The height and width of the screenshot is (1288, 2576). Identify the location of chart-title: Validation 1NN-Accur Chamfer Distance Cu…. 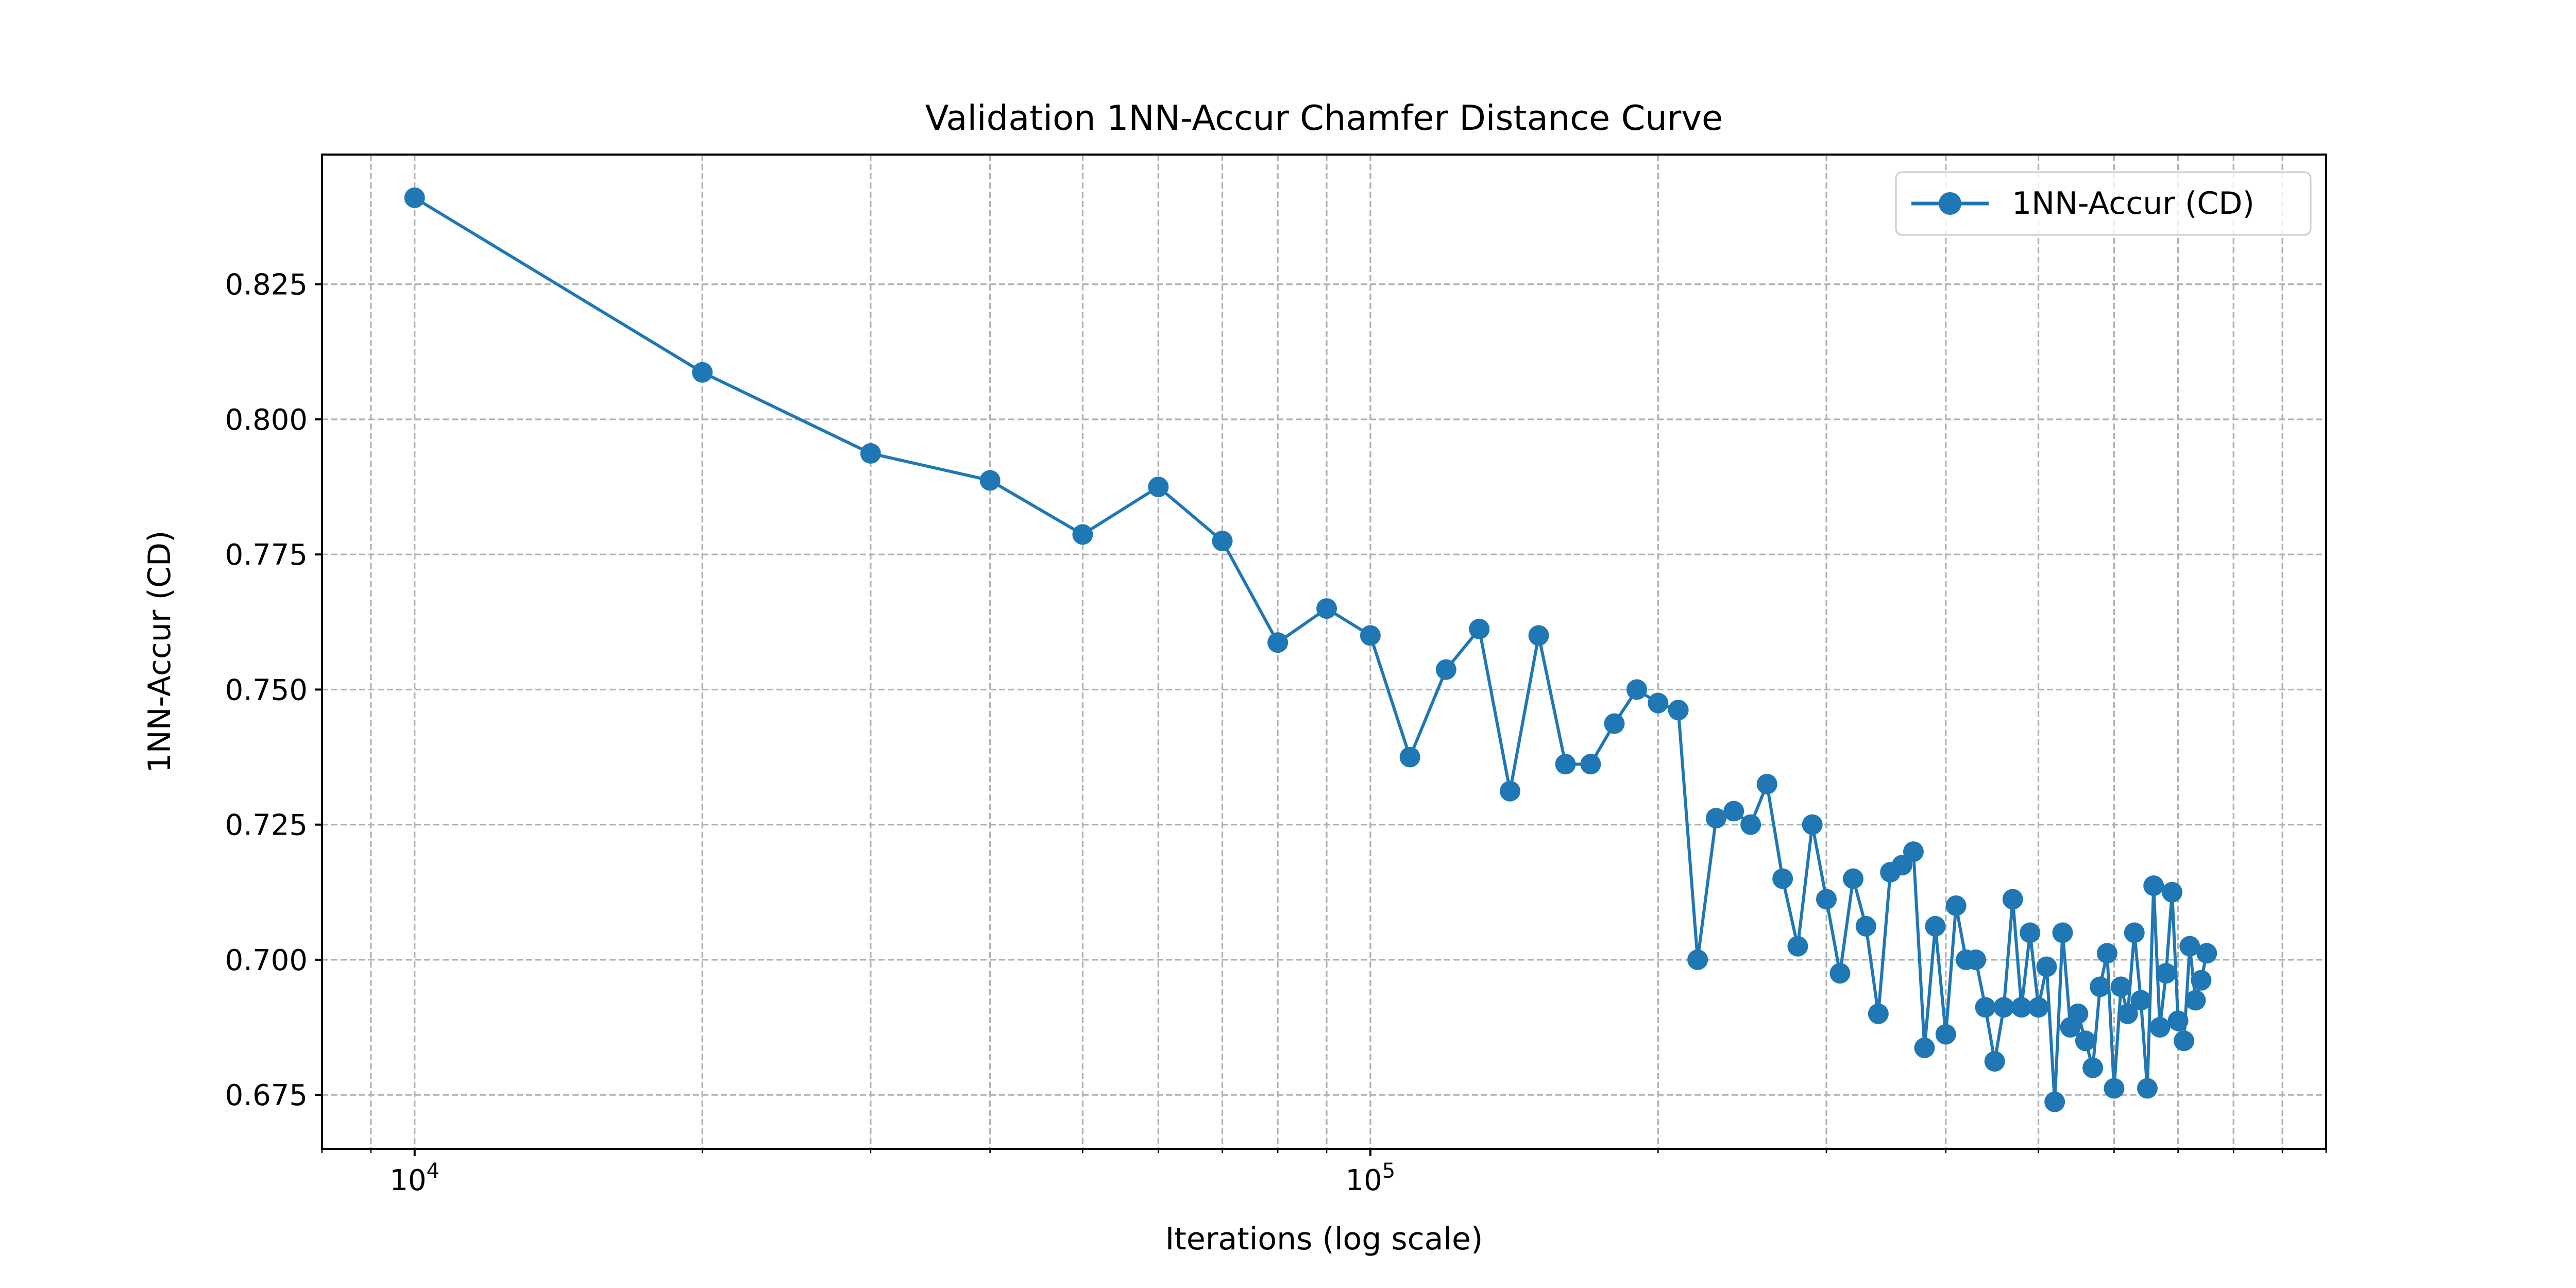
(1324, 118).